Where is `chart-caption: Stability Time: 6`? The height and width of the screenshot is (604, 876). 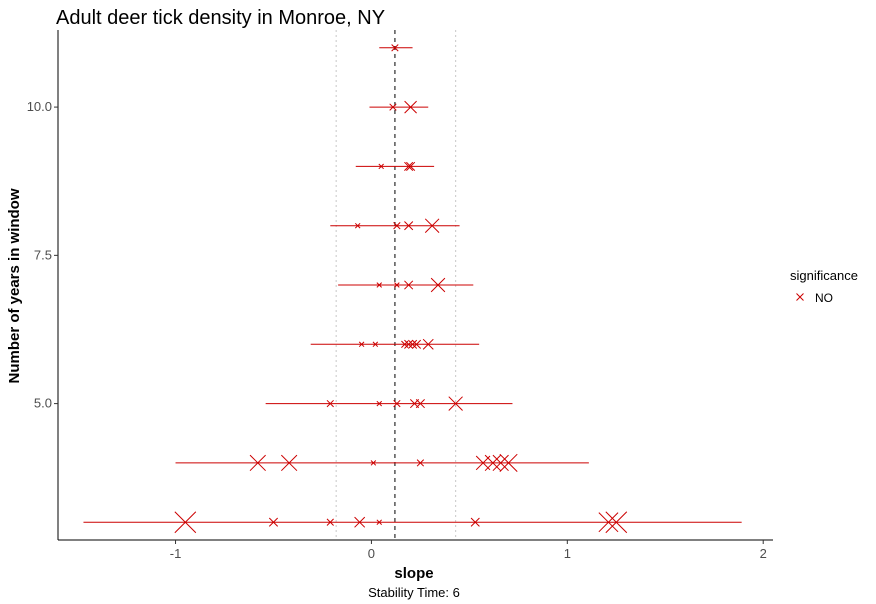 chart-caption: Stability Time: 6 is located at coordinates (414, 592).